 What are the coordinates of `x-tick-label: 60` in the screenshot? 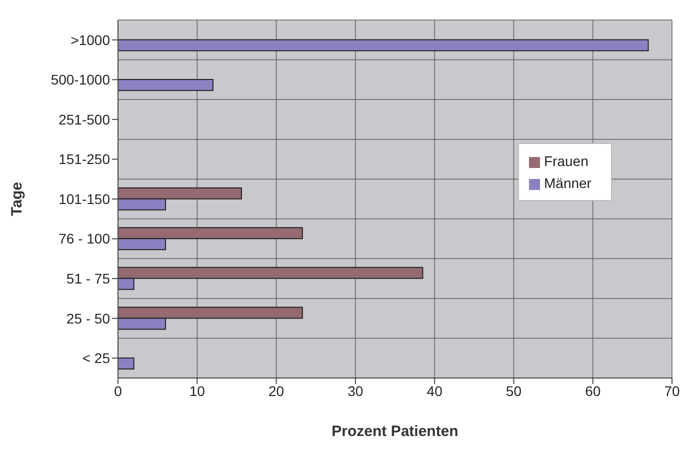 It's located at (593, 390).